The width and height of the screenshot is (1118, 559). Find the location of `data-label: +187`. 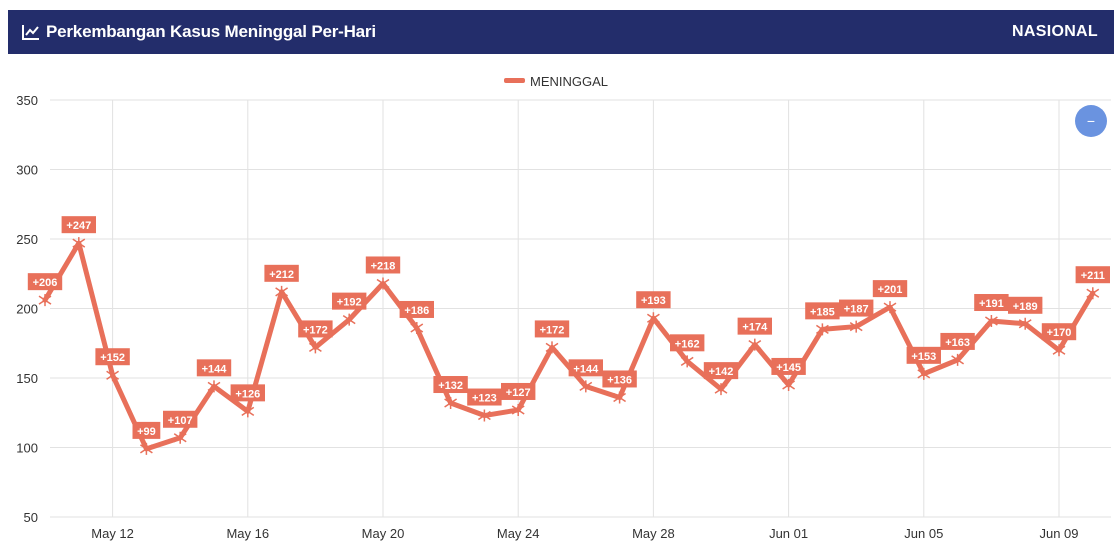

data-label: +187 is located at coordinates (856, 308).